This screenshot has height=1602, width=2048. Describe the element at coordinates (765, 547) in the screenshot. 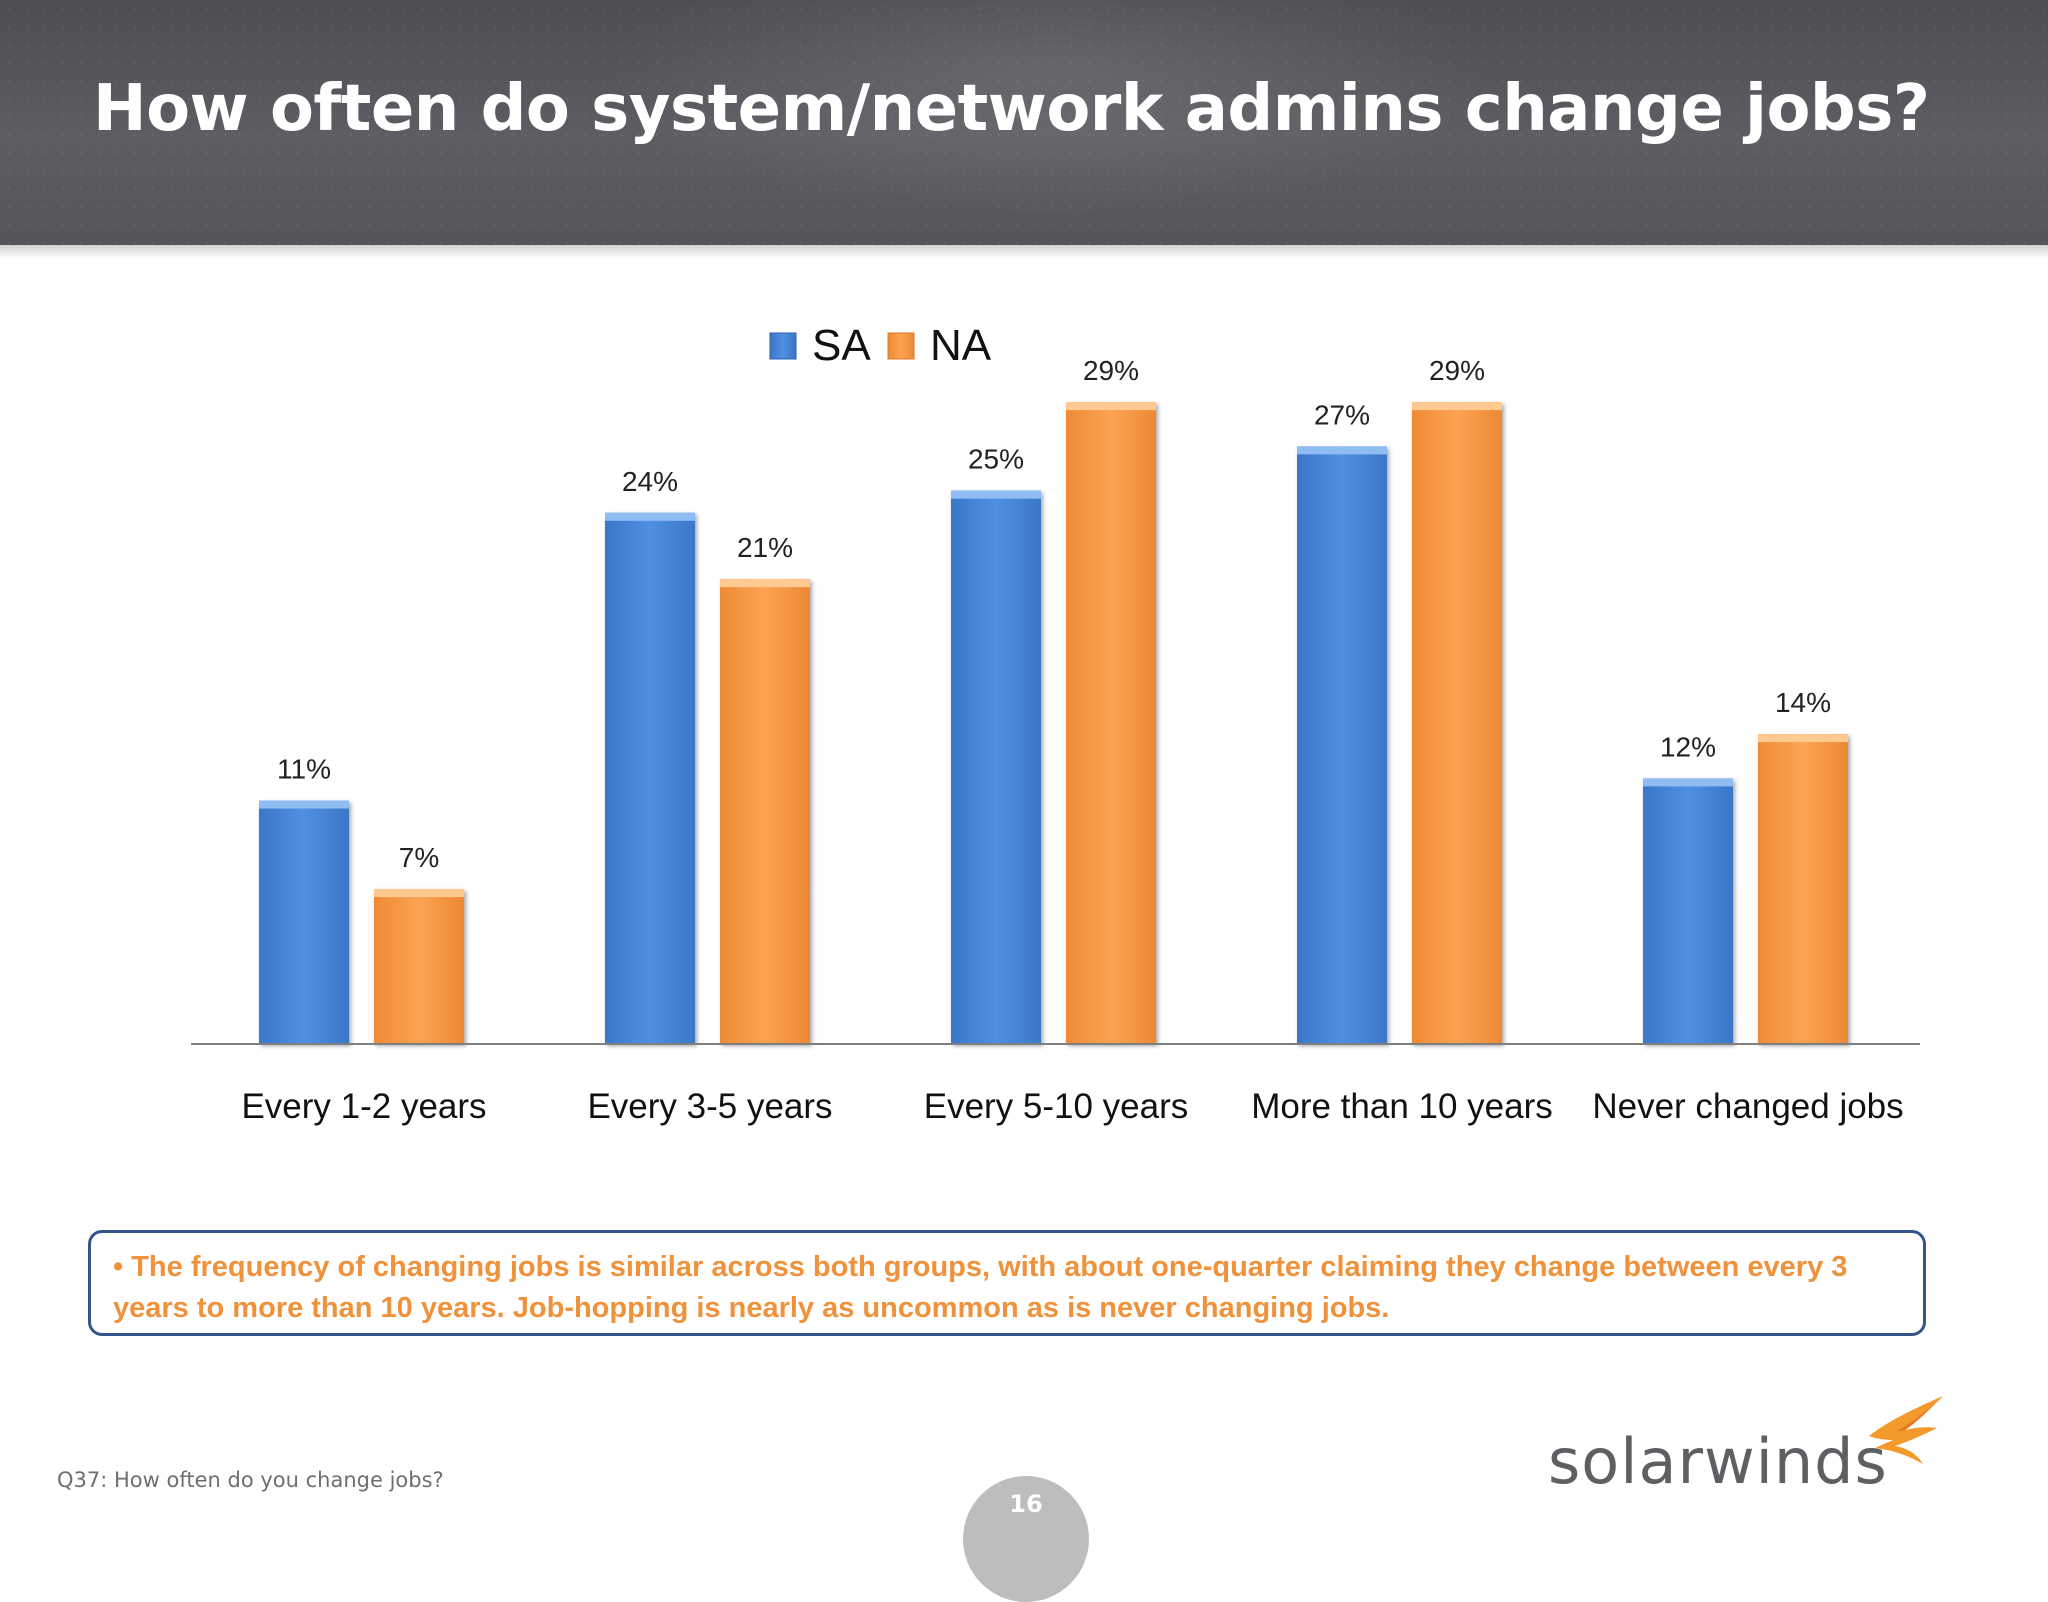

I see `value-label-na-2: 21%` at that location.